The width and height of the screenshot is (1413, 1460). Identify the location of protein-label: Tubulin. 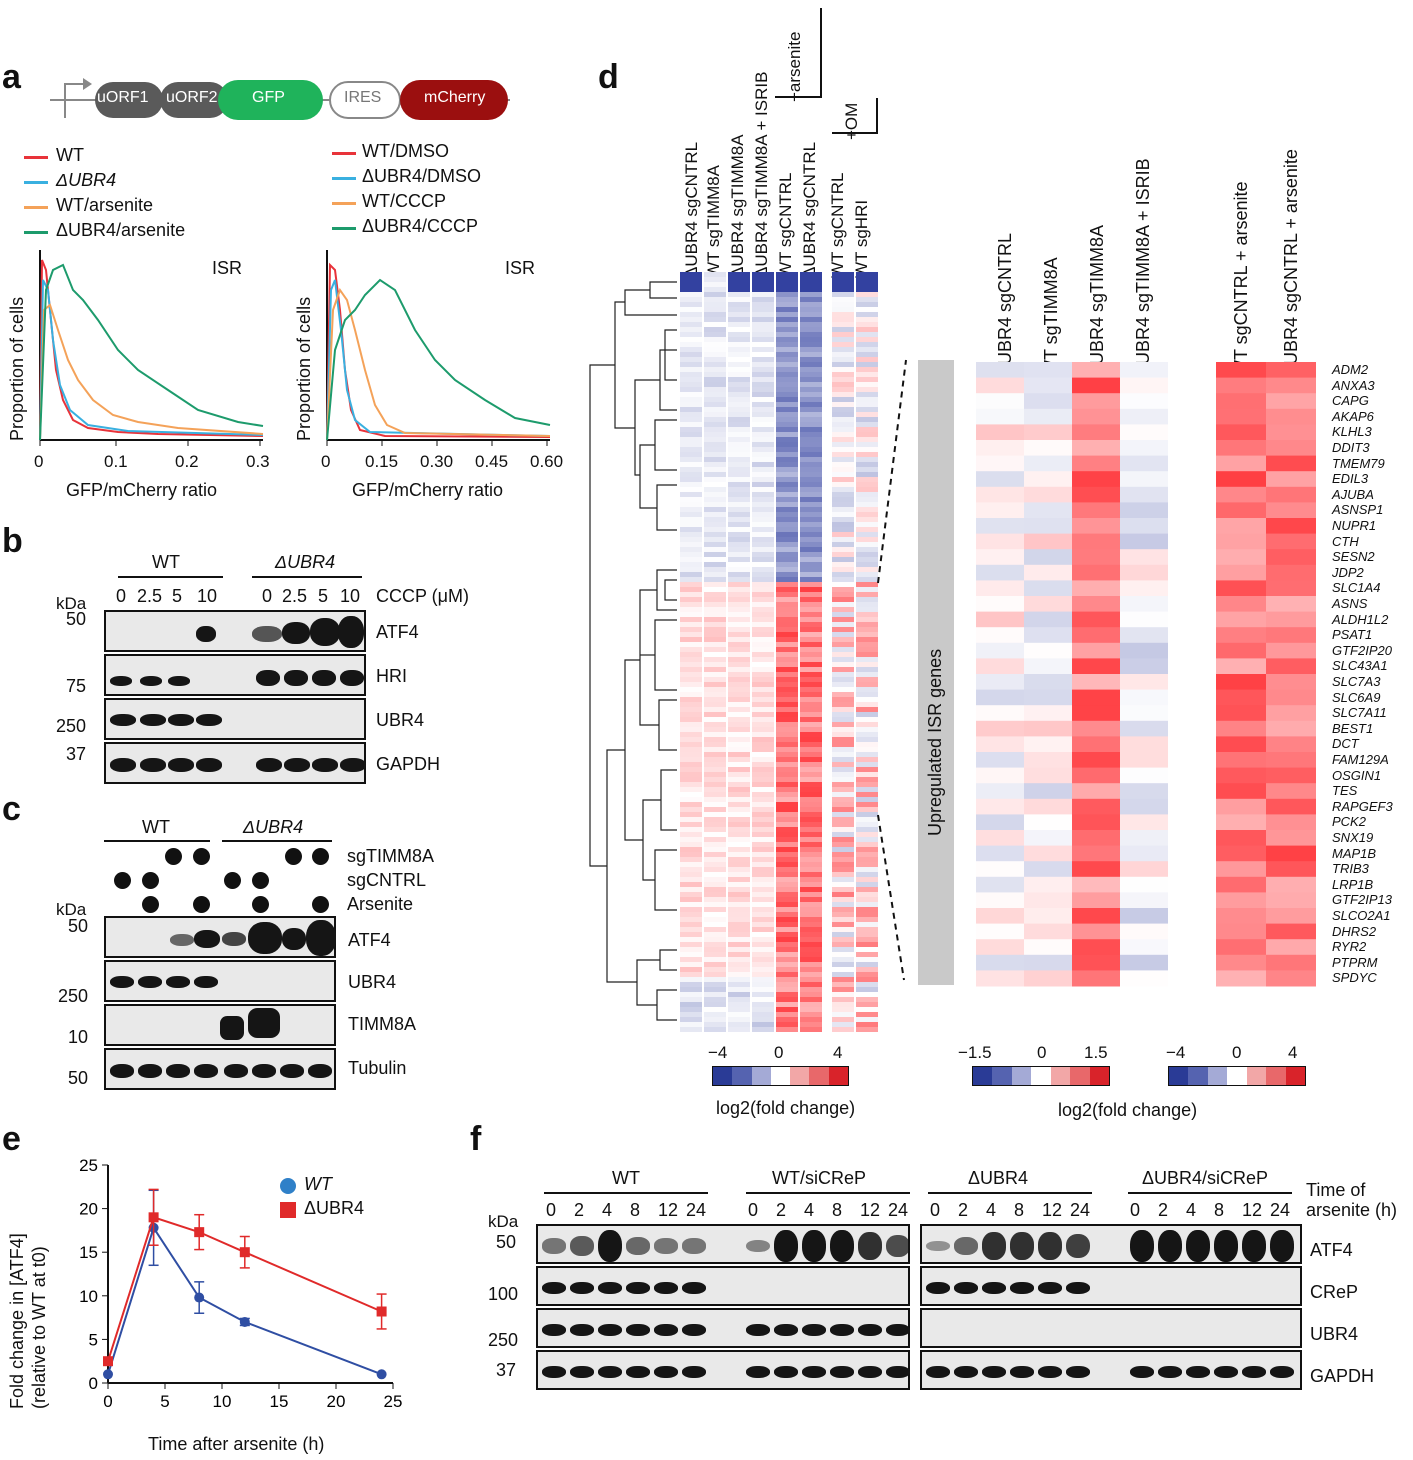
(377, 1068).